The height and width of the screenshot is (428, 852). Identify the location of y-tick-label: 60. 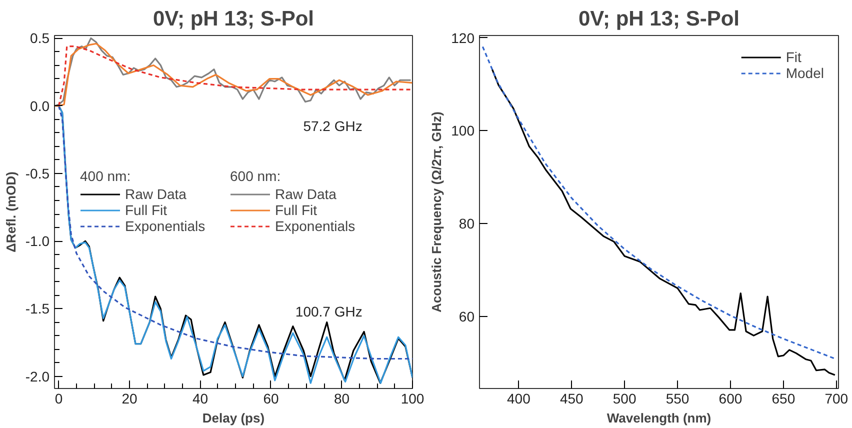
(466, 316).